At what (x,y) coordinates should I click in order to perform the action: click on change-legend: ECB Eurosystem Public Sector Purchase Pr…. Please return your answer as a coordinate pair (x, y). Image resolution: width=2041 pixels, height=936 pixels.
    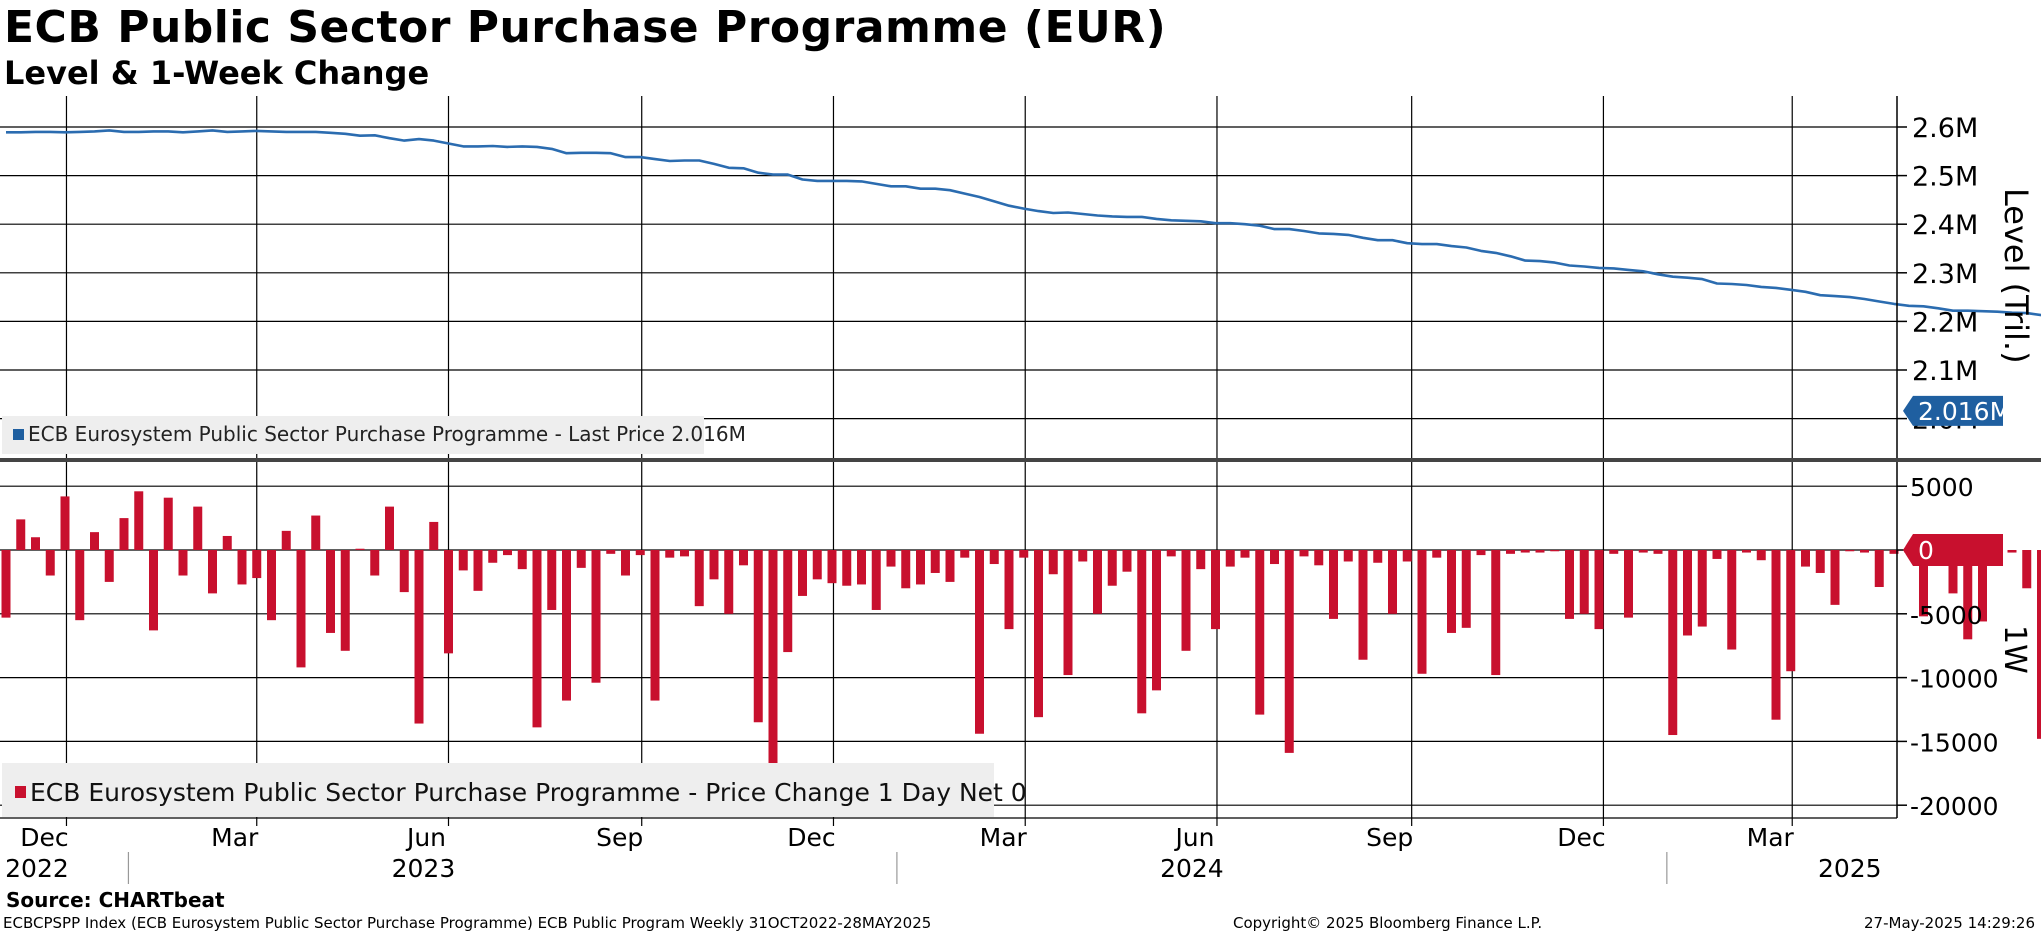
    Looking at the image, I should click on (514, 790).